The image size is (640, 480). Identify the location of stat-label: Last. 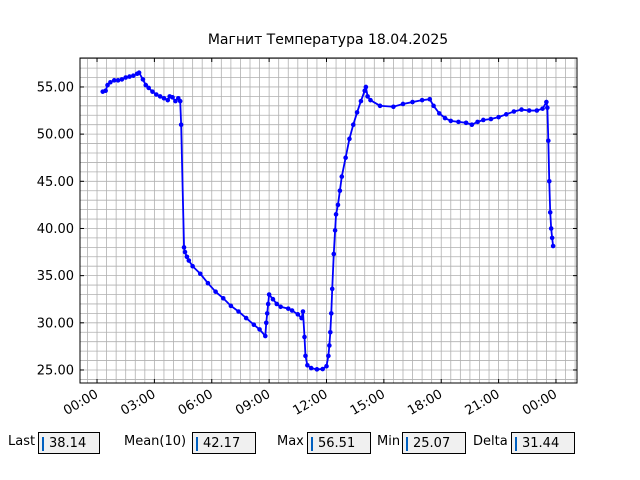
(22, 441).